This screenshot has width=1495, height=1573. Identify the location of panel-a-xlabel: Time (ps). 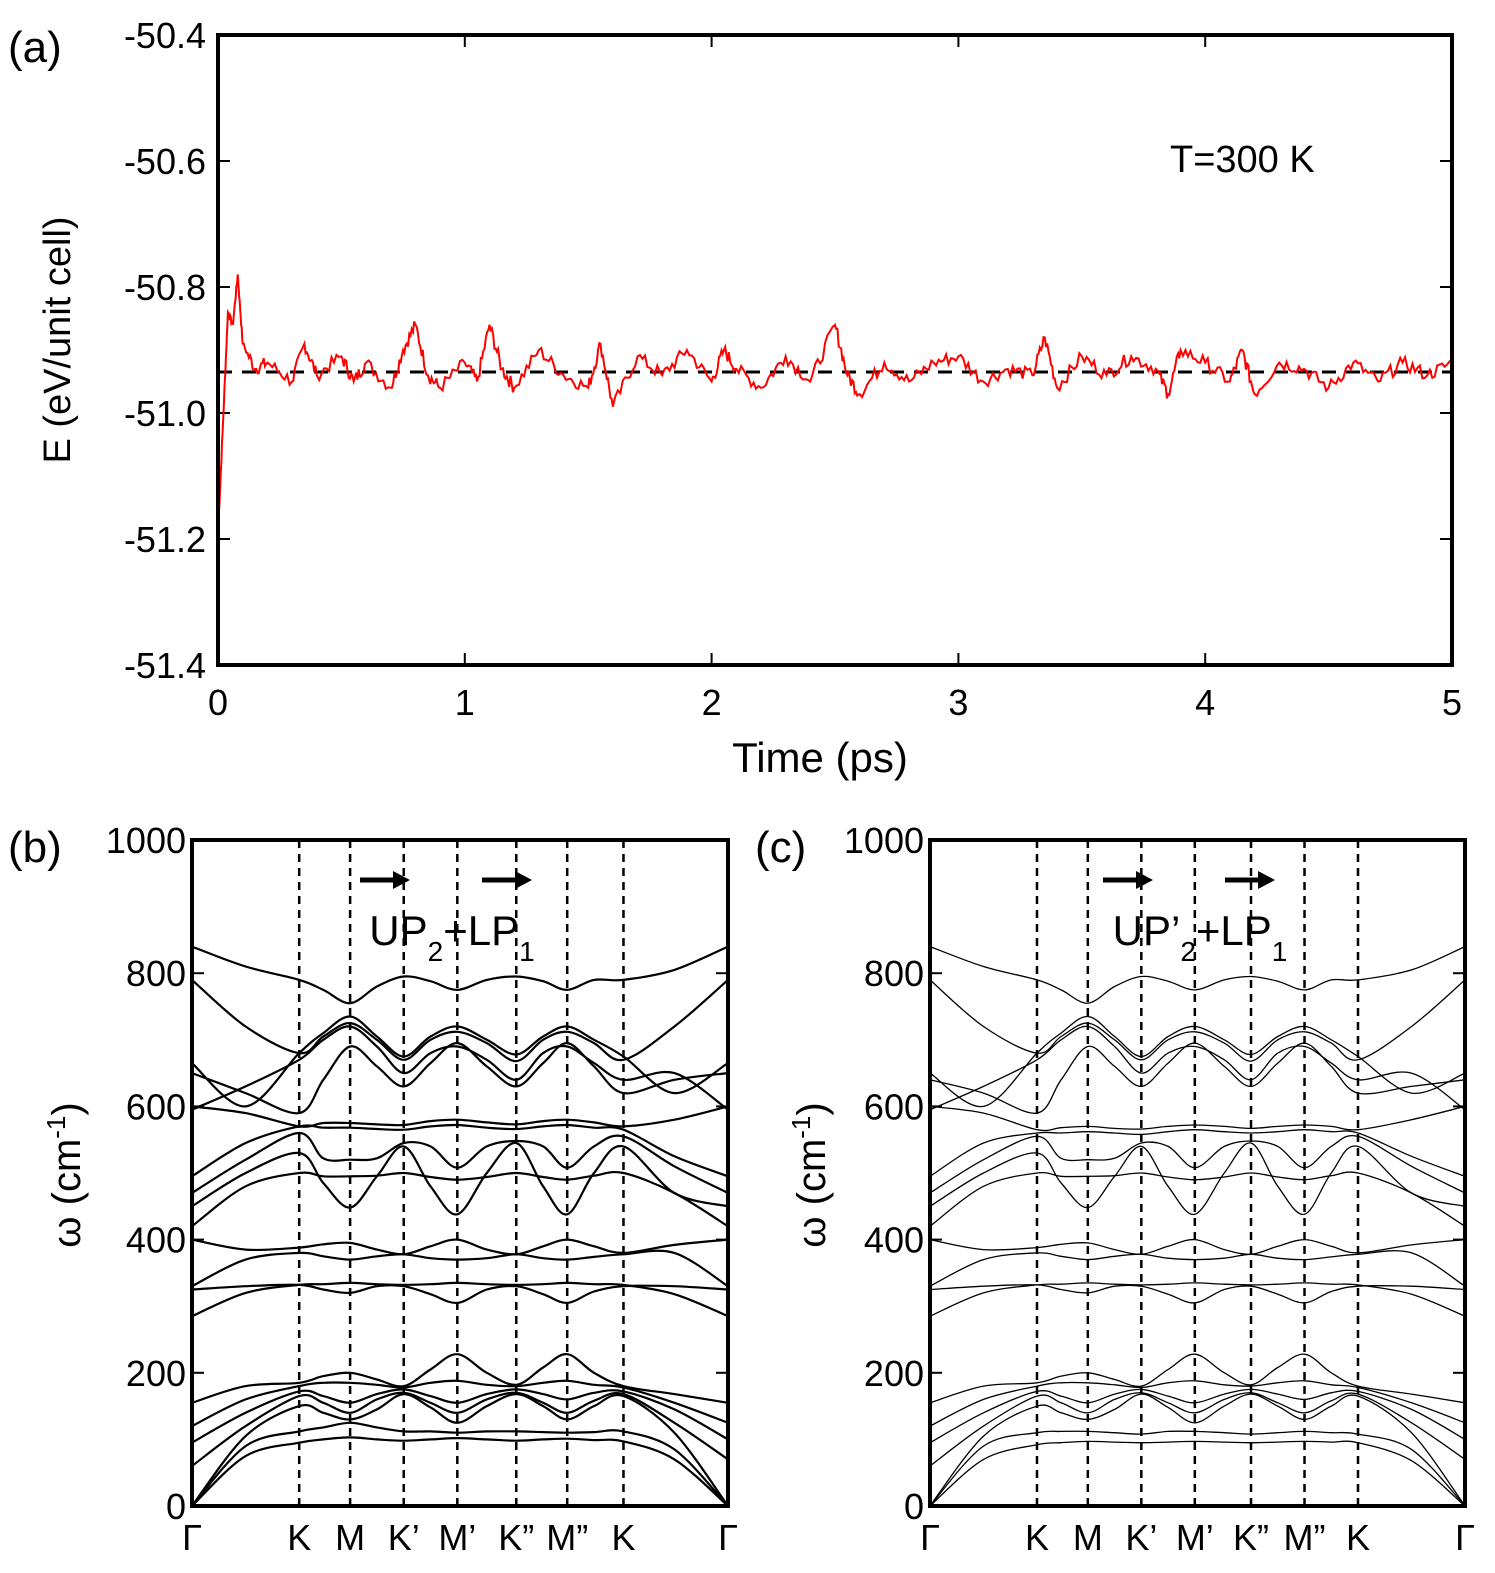
(820, 757).